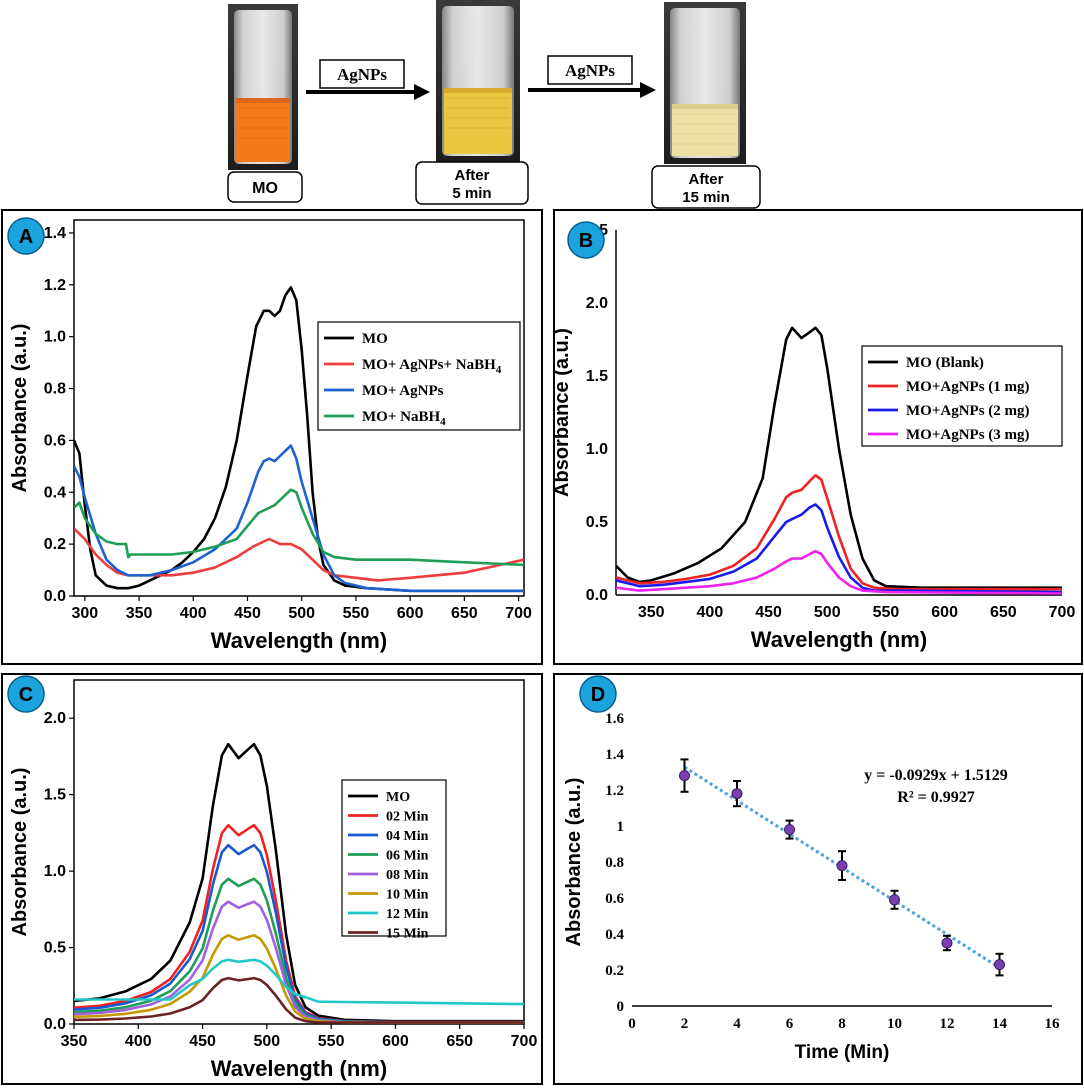  What do you see at coordinates (55, 440) in the screenshot?
I see `y-tick-label: 0.6` at bounding box center [55, 440].